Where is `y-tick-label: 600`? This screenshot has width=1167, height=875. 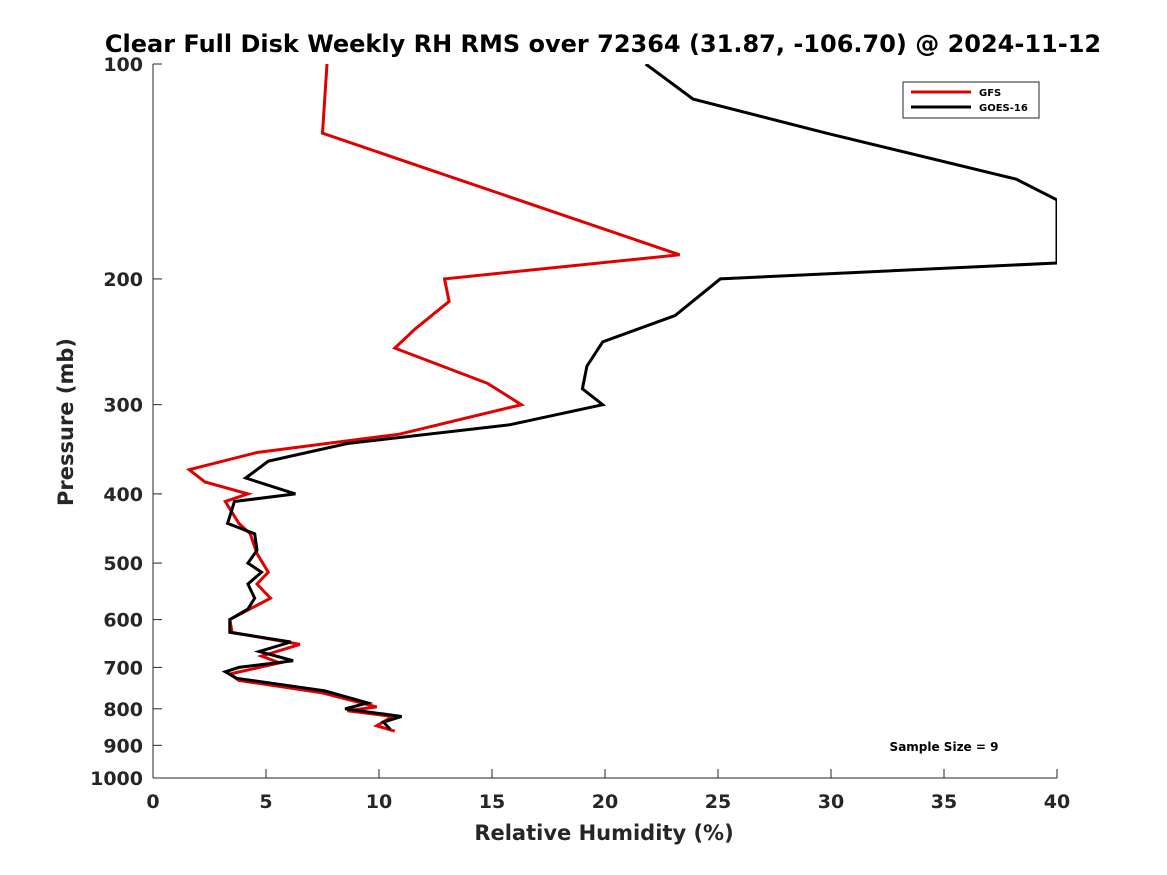
y-tick-label: 600 is located at coordinates (123, 621).